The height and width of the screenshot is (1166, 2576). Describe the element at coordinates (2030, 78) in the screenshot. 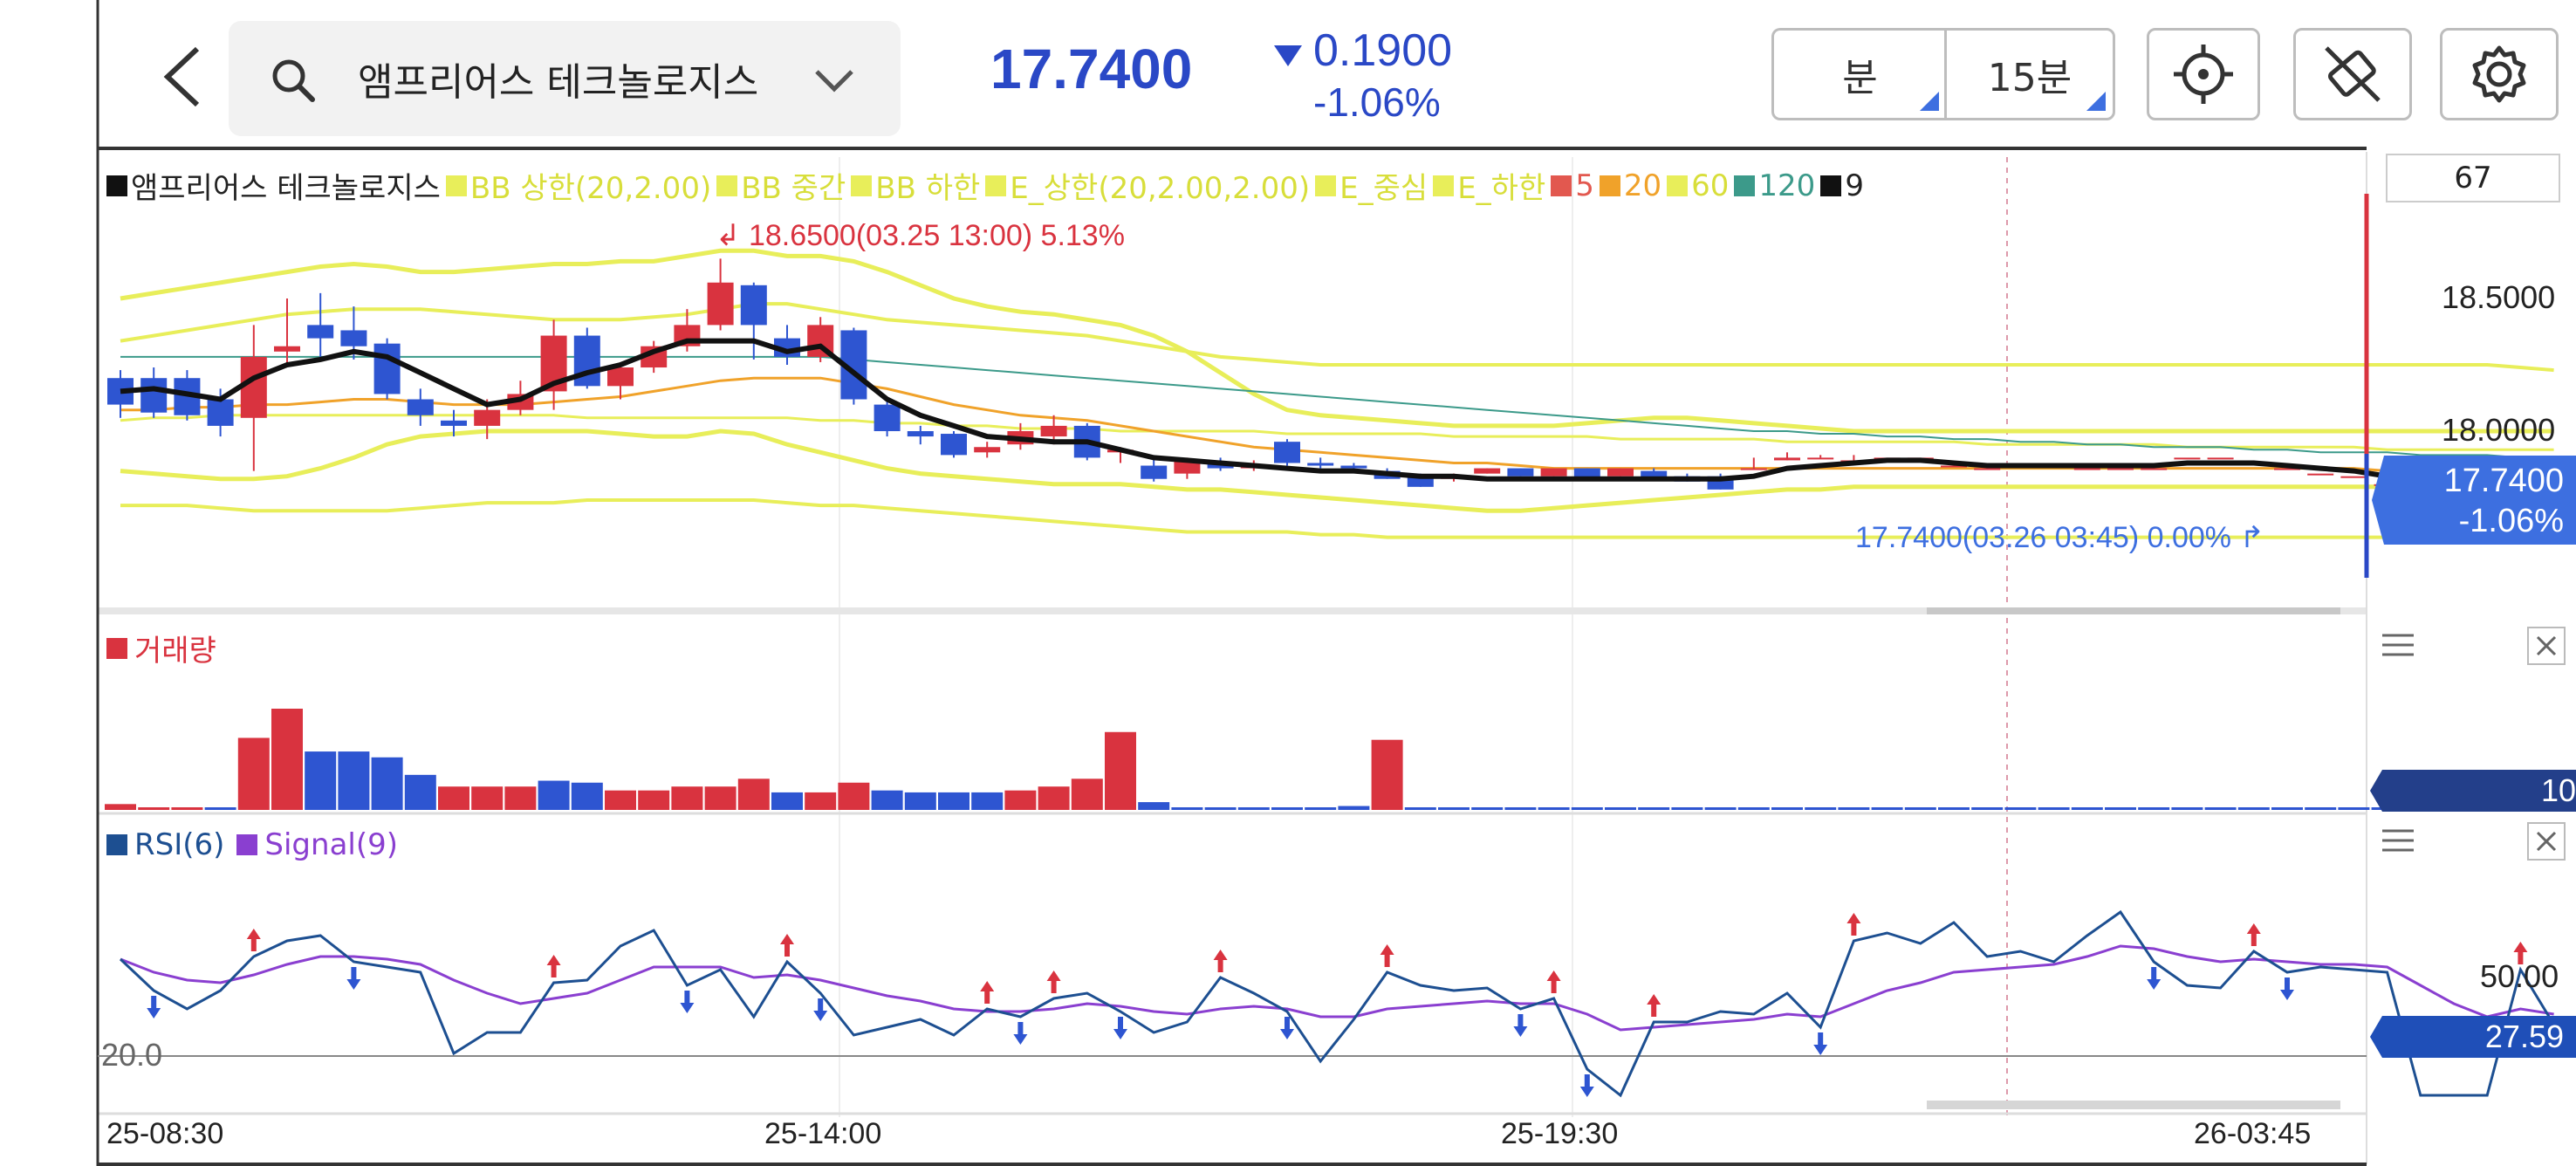

I see `interval-label: 15분` at that location.